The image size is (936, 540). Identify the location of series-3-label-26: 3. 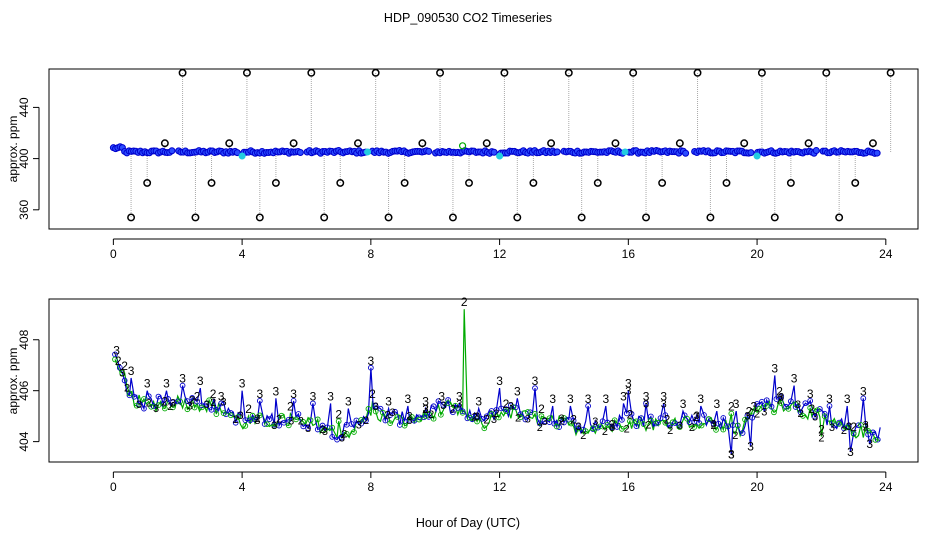
(588, 399).